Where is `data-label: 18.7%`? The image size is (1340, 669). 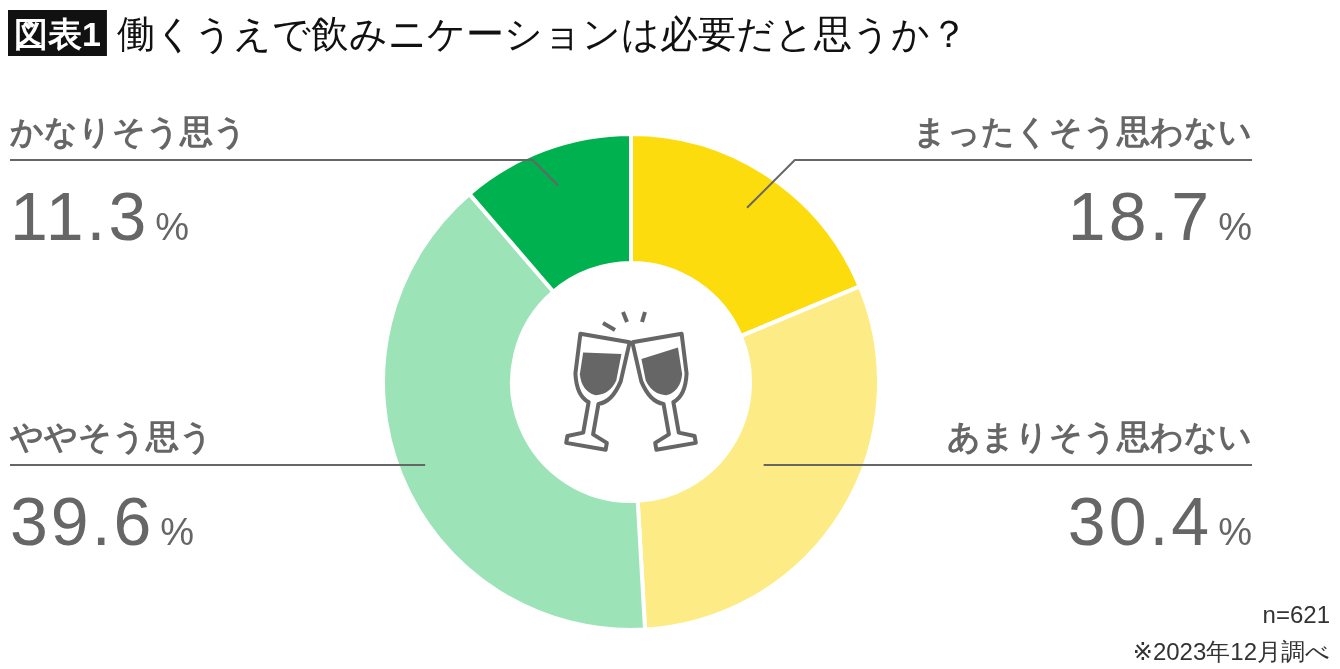 data-label: 18.7% is located at coordinates (1159, 216).